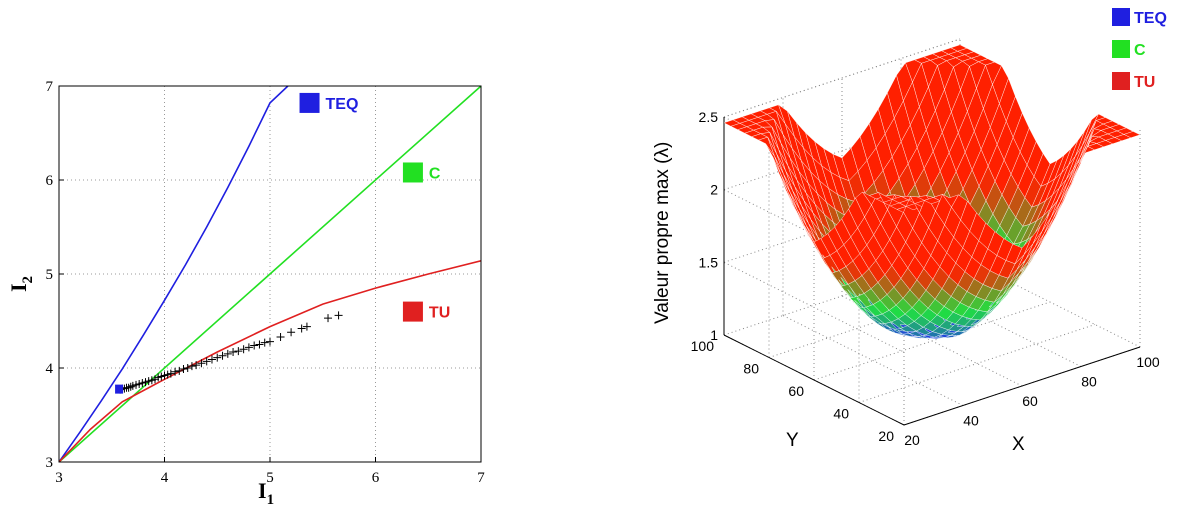 This screenshot has height=520, width=1184. I want to click on x-axis-line, so click(1022, 386).